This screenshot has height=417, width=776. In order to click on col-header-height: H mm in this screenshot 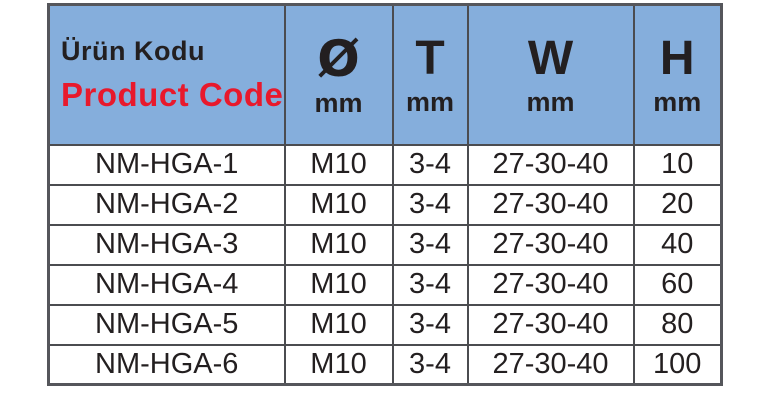, I will do `click(677, 74)`.